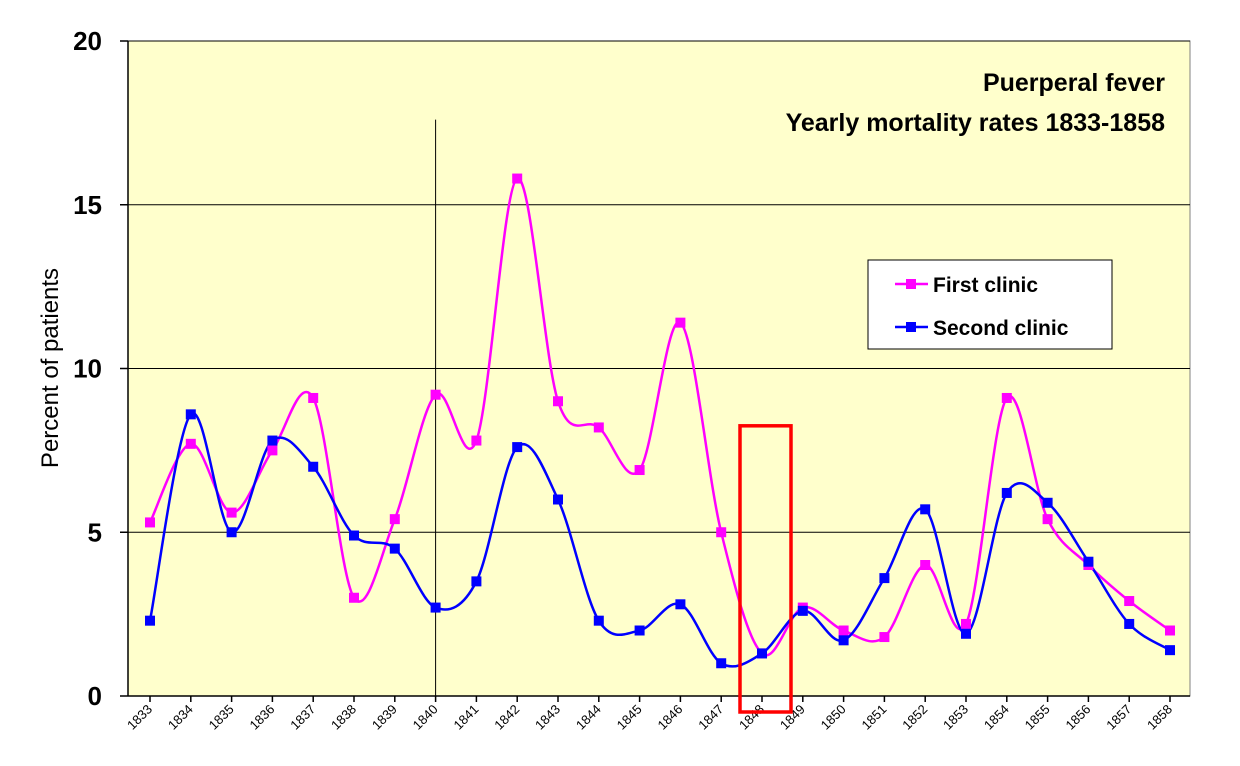 The height and width of the screenshot is (766, 1240). What do you see at coordinates (833, 717) in the screenshot?
I see `x-tick-label: 1850` at bounding box center [833, 717].